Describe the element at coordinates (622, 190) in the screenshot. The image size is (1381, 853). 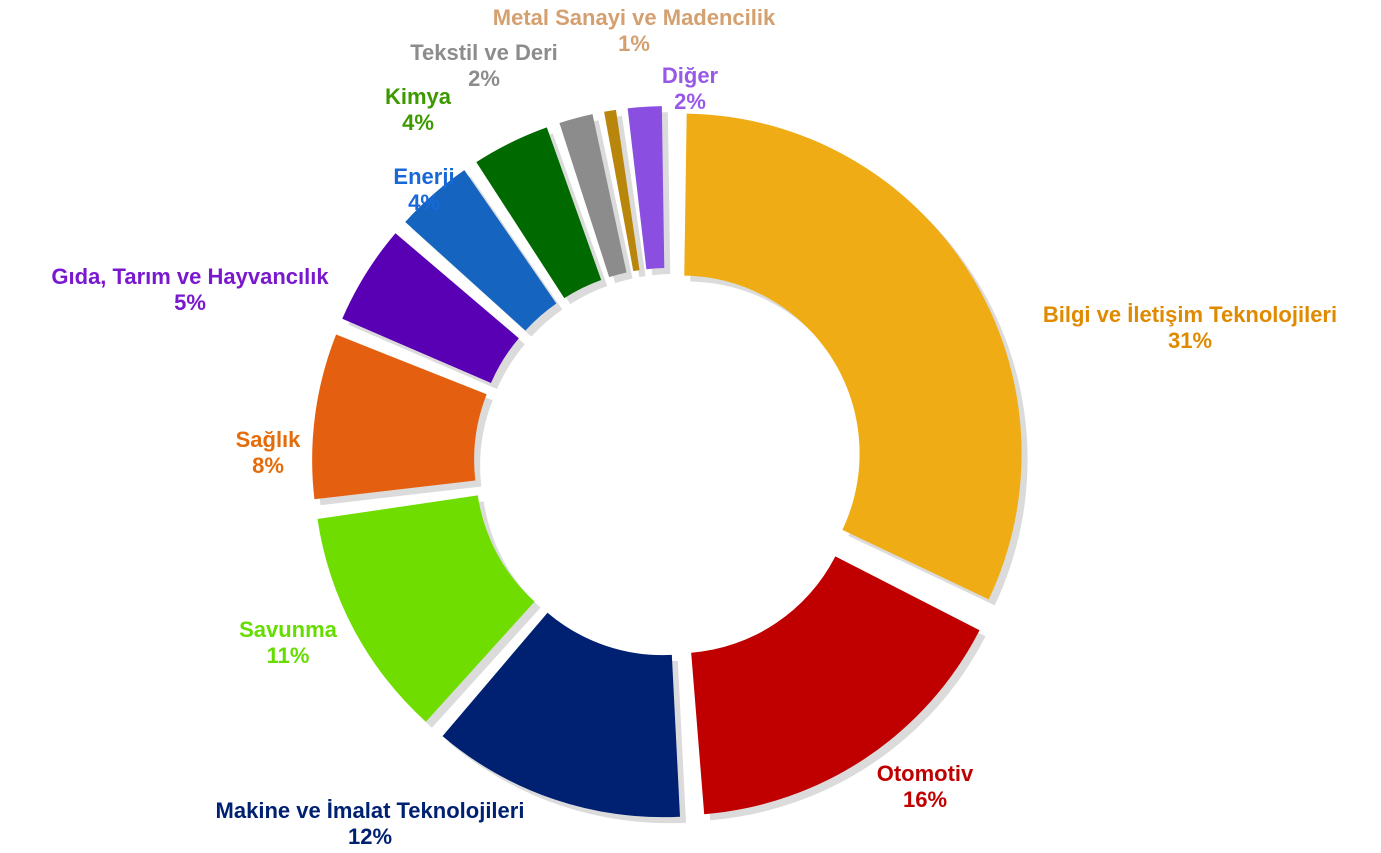
I see `slice-metal-sanayi-ve-madencilik` at that location.